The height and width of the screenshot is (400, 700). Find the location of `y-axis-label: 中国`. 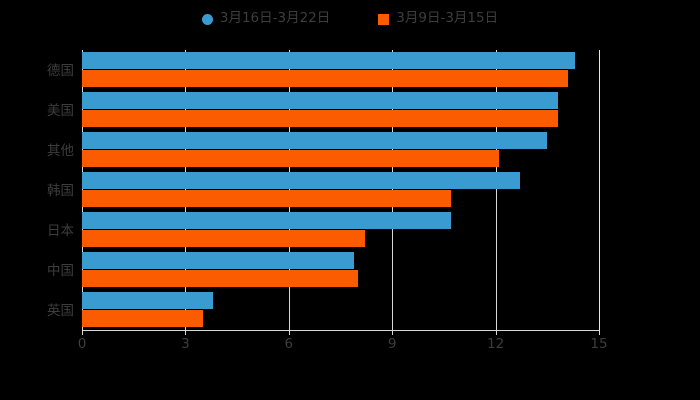

y-axis-label: 中国 is located at coordinates (60, 271).